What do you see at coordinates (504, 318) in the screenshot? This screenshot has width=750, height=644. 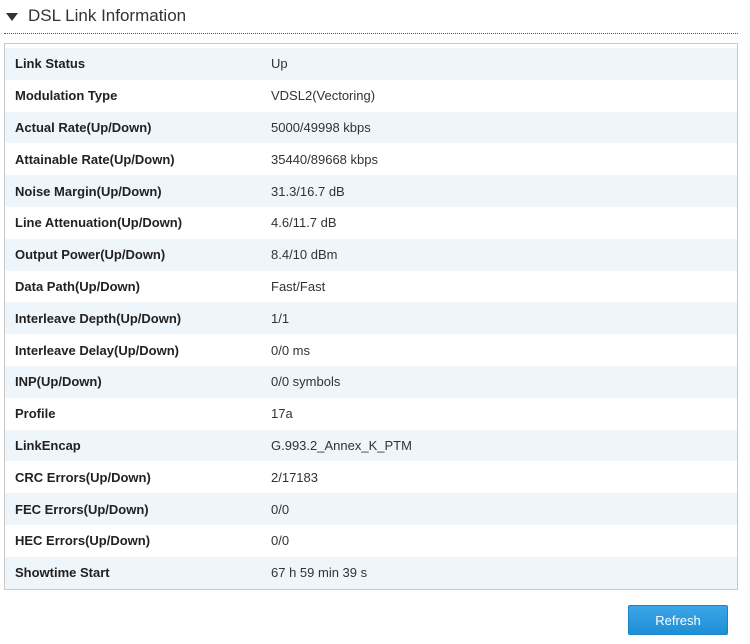 I see `info-row-value: 1/1` at bounding box center [504, 318].